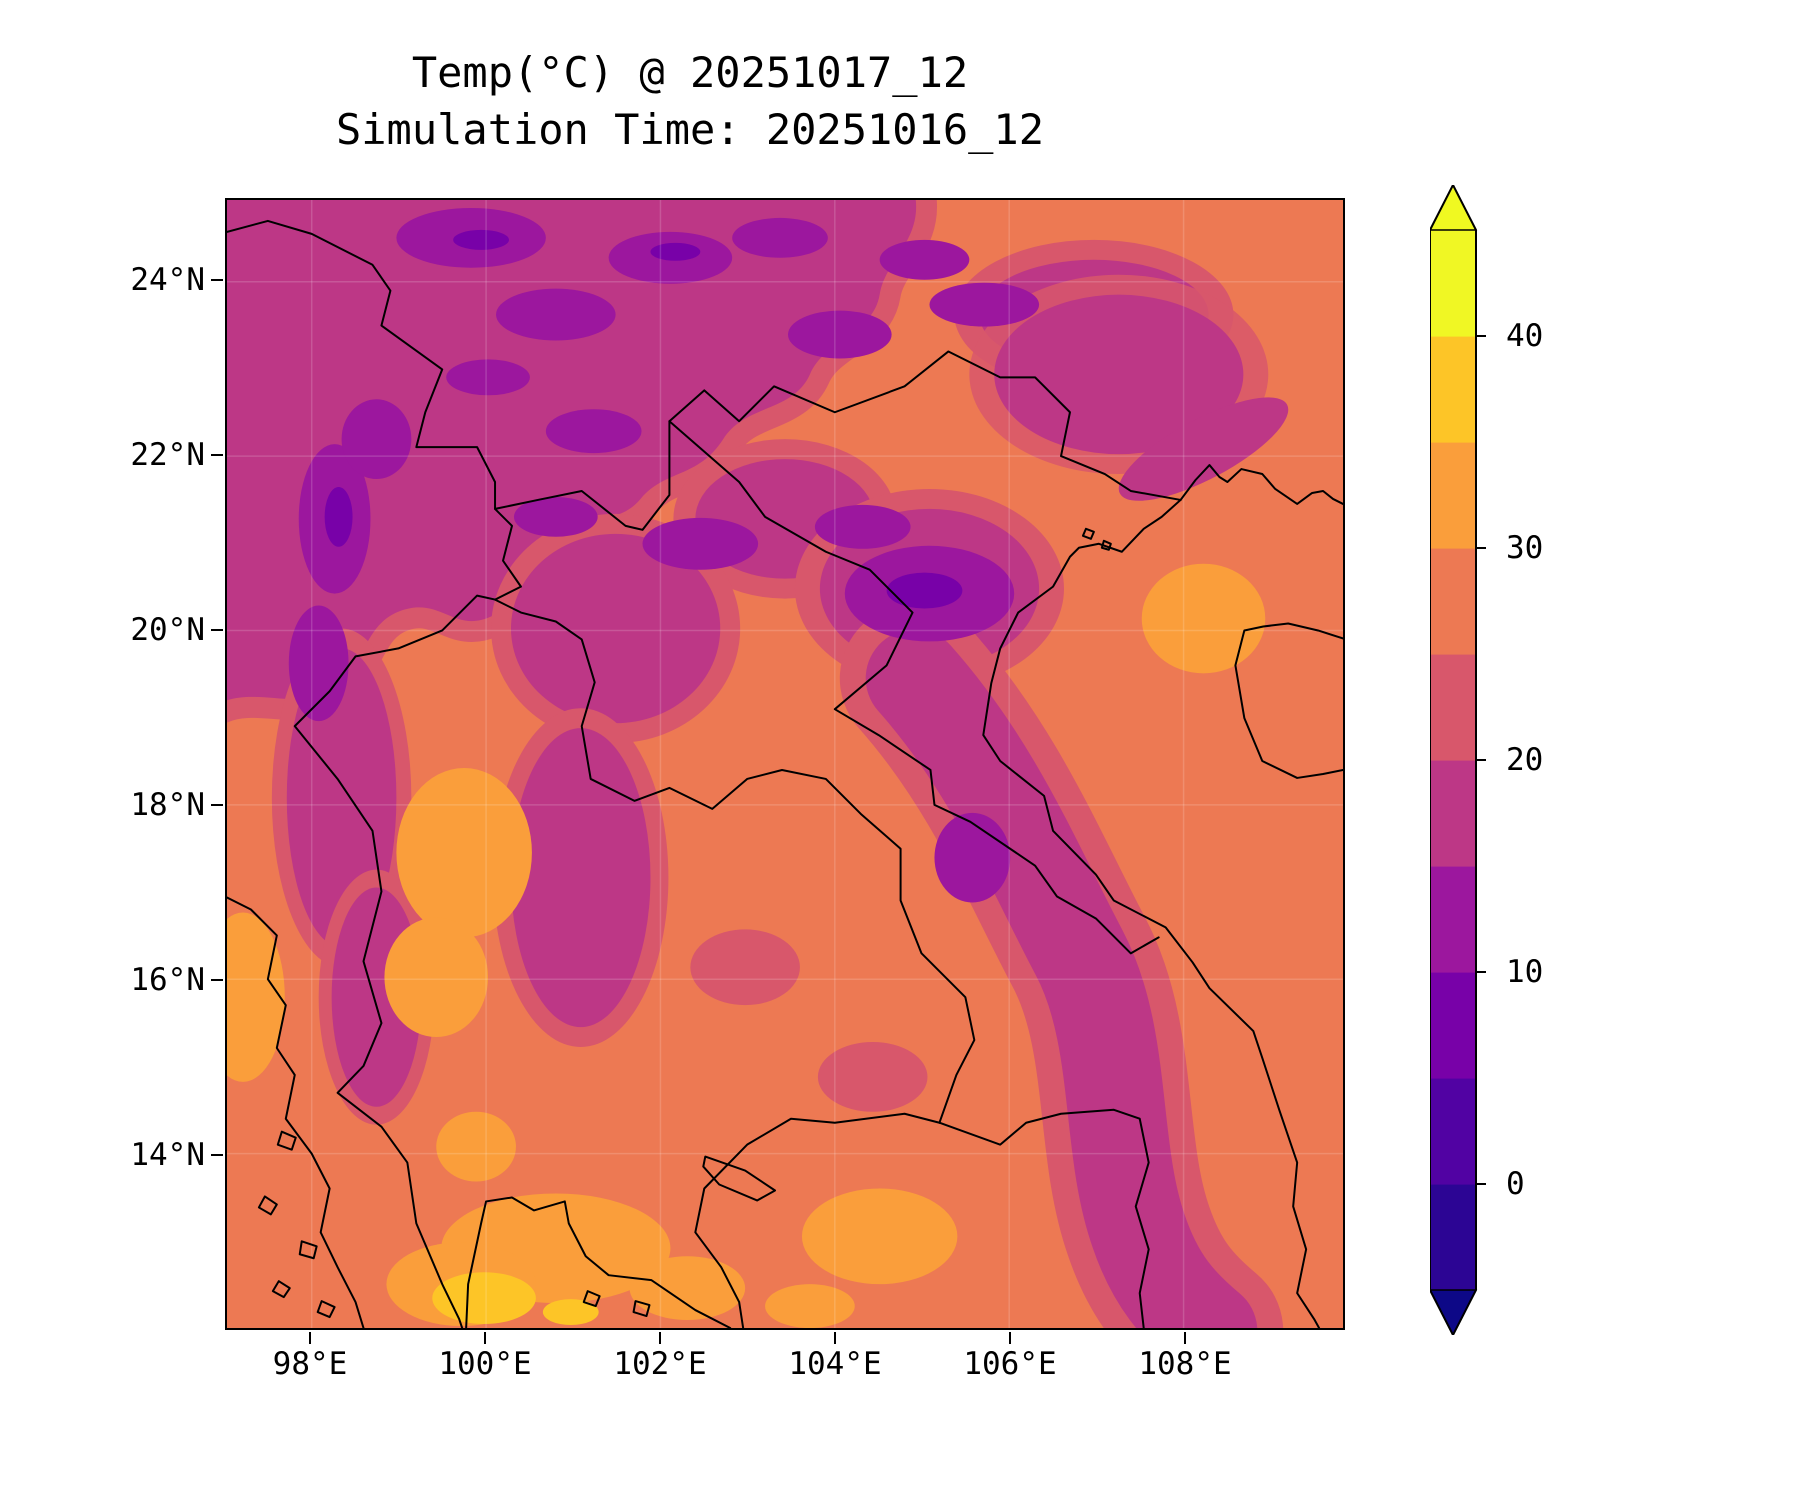 This screenshot has height=1500, width=1800. Describe the element at coordinates (485, 1364) in the screenshot. I see `x-tick-label-100e: 100°E` at that location.